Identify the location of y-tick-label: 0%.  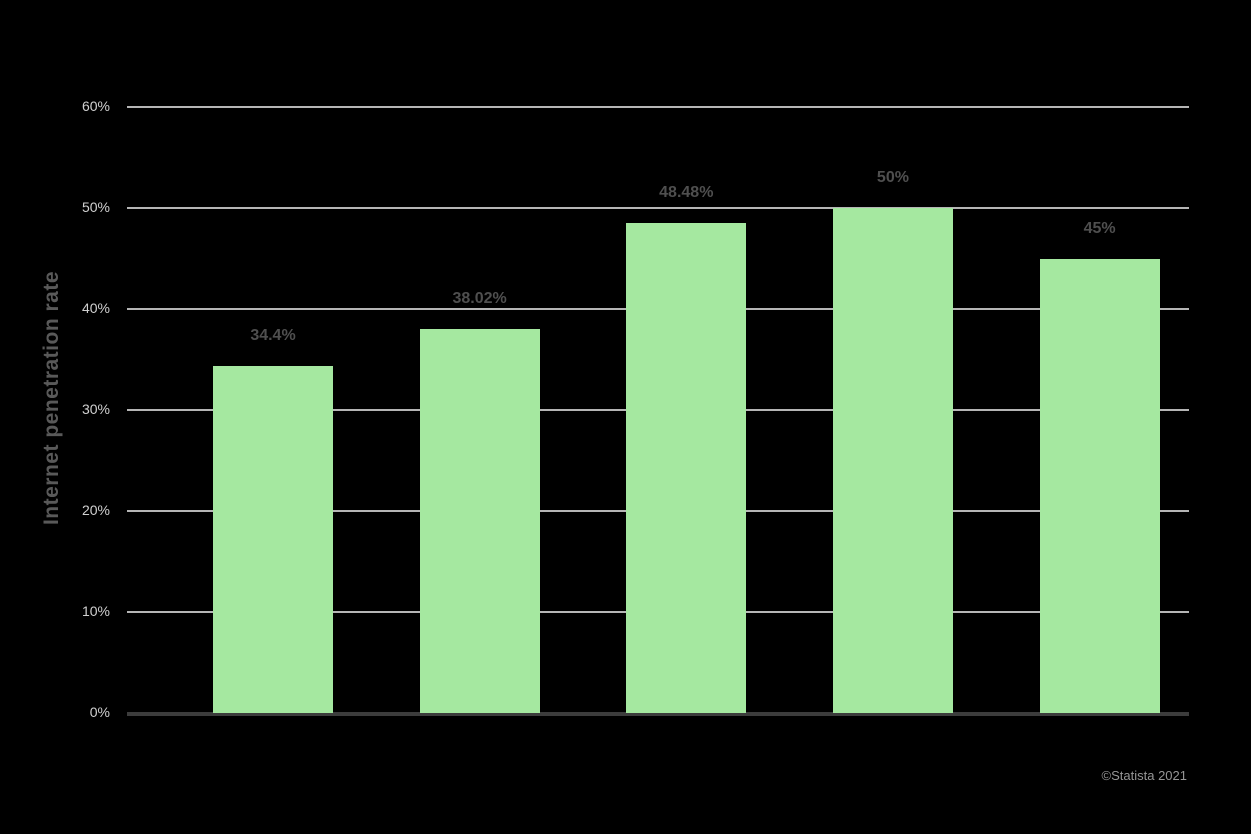
(99, 712).